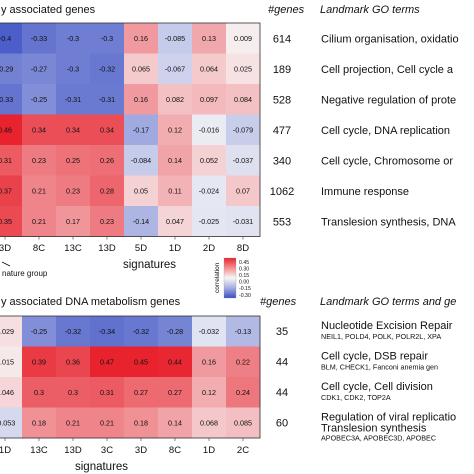 Image resolution: width=474 pixels, height=474 pixels. What do you see at coordinates (175, 99) in the screenshot?
I see `cell-value-label: 0.082` at bounding box center [175, 99].